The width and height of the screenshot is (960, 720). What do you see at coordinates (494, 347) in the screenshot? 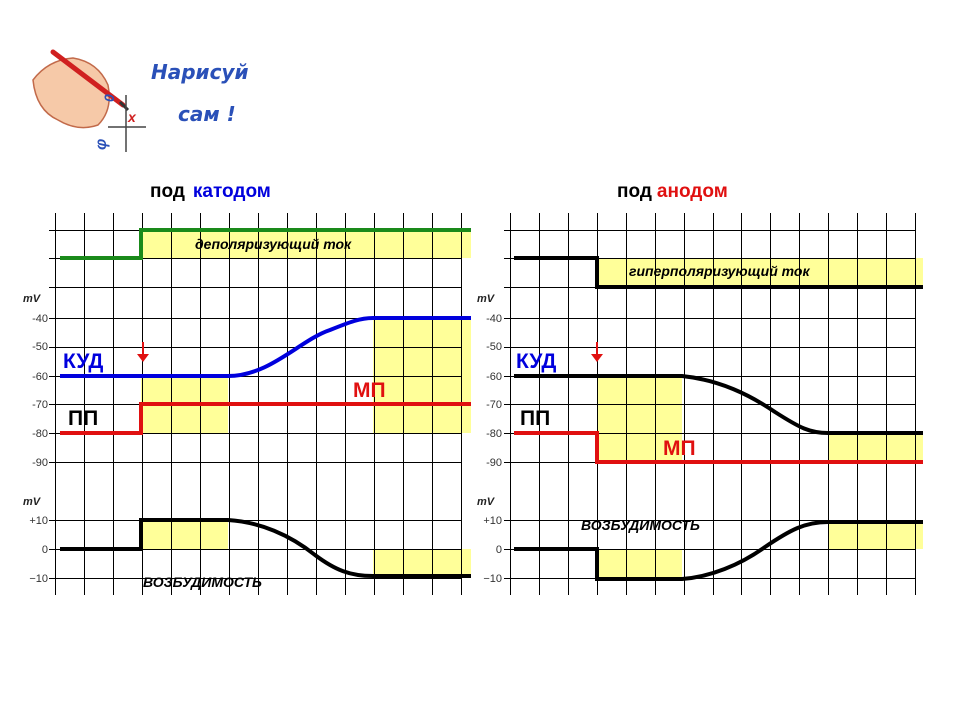
I see `right-membrane-tick-label: -50` at bounding box center [494, 347].